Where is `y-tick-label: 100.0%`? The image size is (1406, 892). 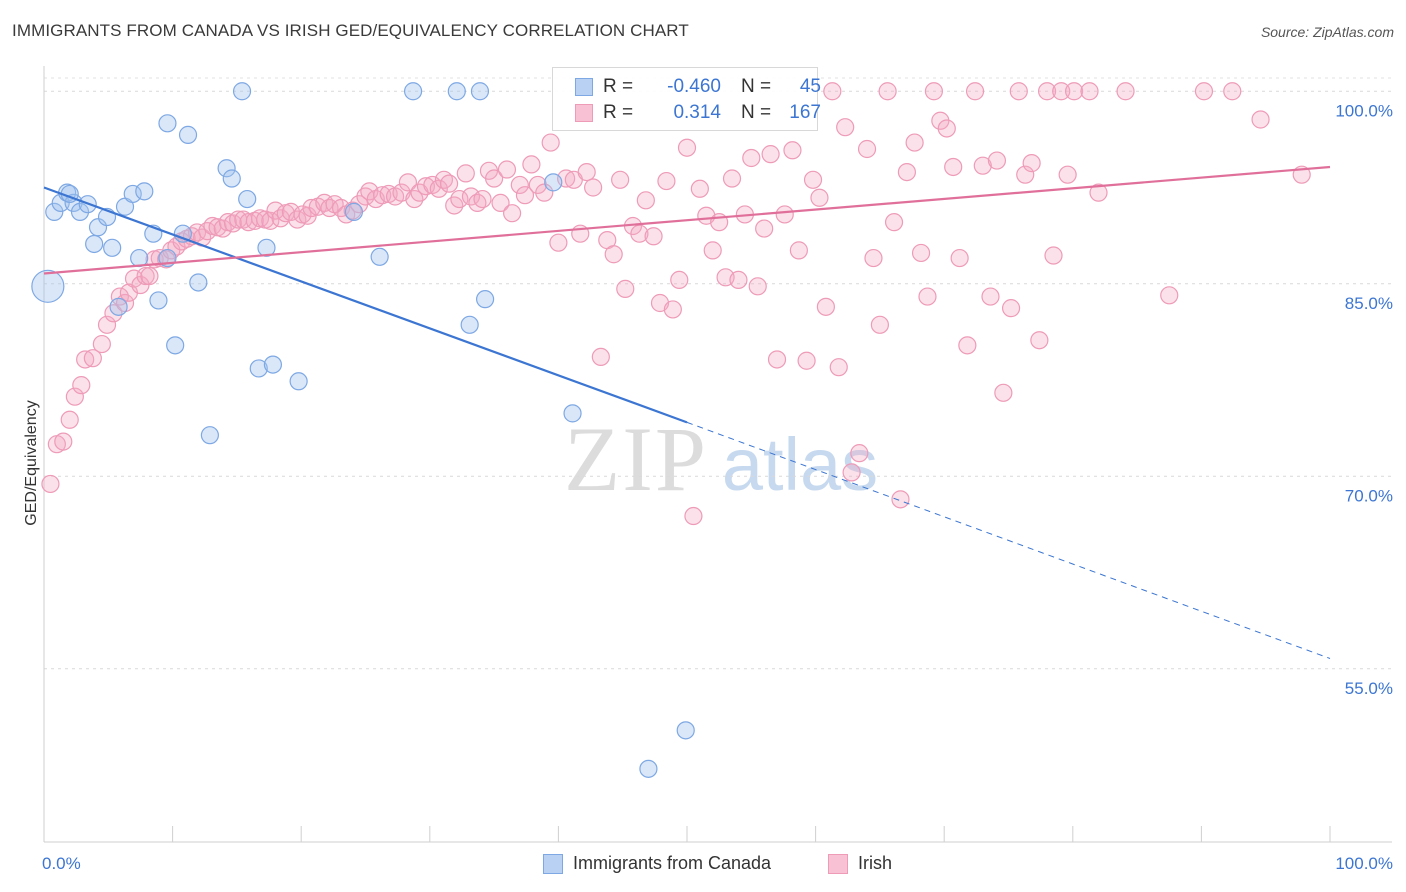
y-tick-label: 100.0% is located at coordinates (1364, 110).